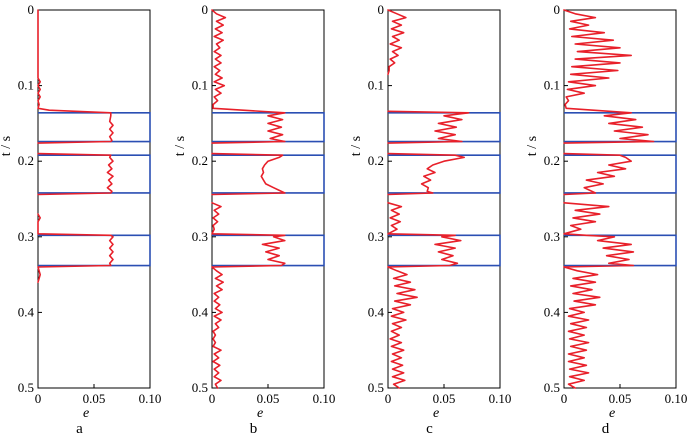 This screenshot has width=700, height=438. I want to click on panel-label: a, so click(79, 429).